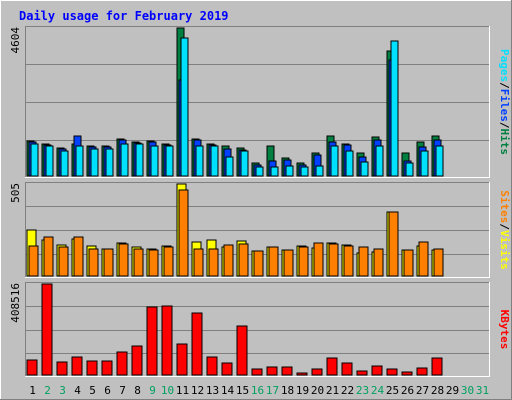  I want to click on x-tick-label: 23, so click(362, 390).